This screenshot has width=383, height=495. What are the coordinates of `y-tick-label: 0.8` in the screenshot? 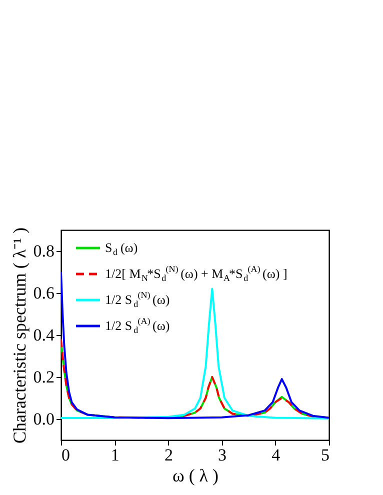 It's located at (43, 251).